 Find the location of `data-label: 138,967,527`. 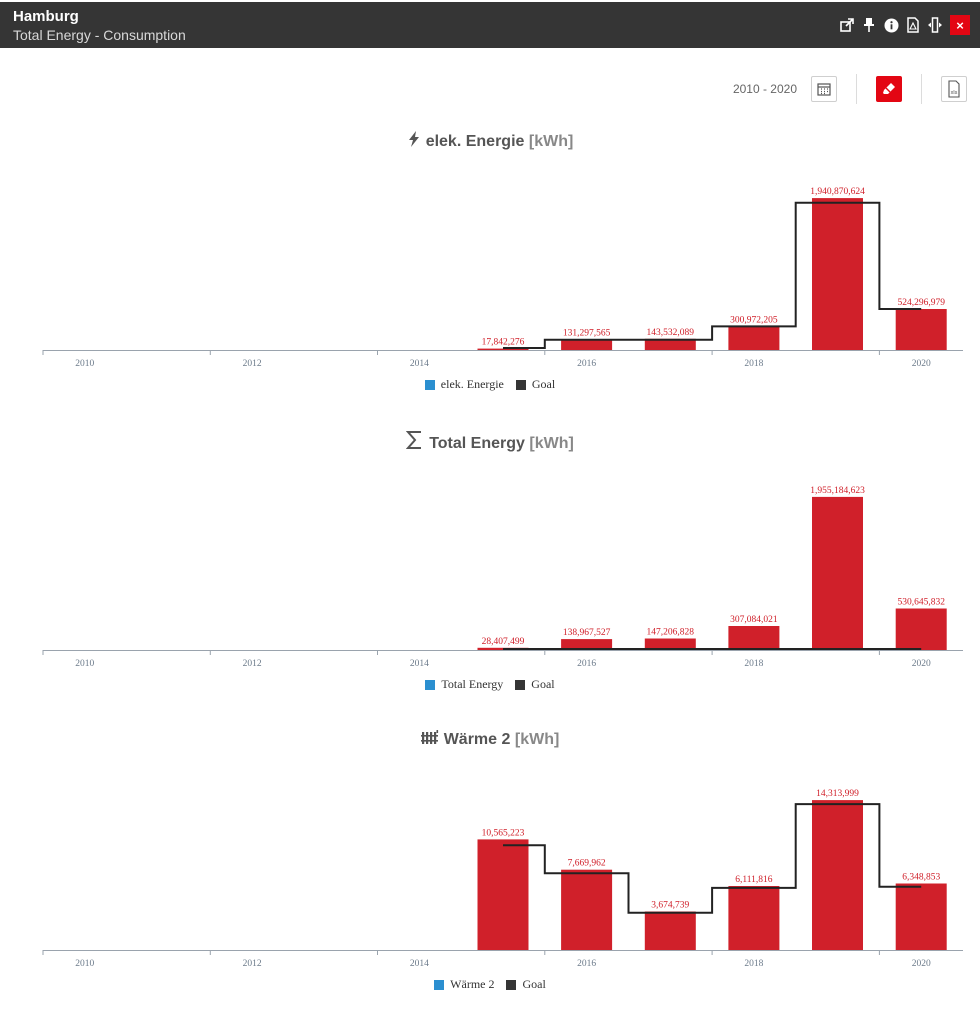

data-label: 138,967,527 is located at coordinates (587, 633).